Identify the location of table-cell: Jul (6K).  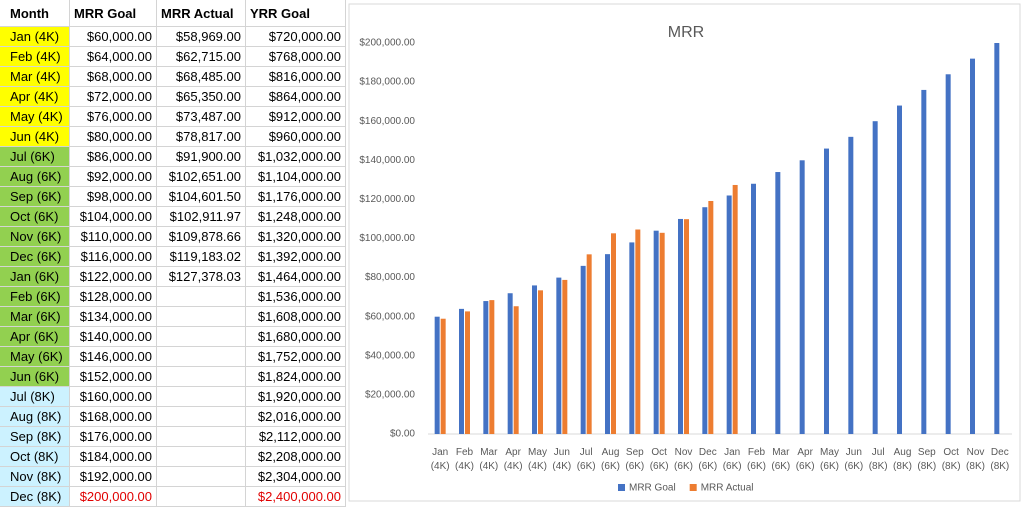
(35, 156).